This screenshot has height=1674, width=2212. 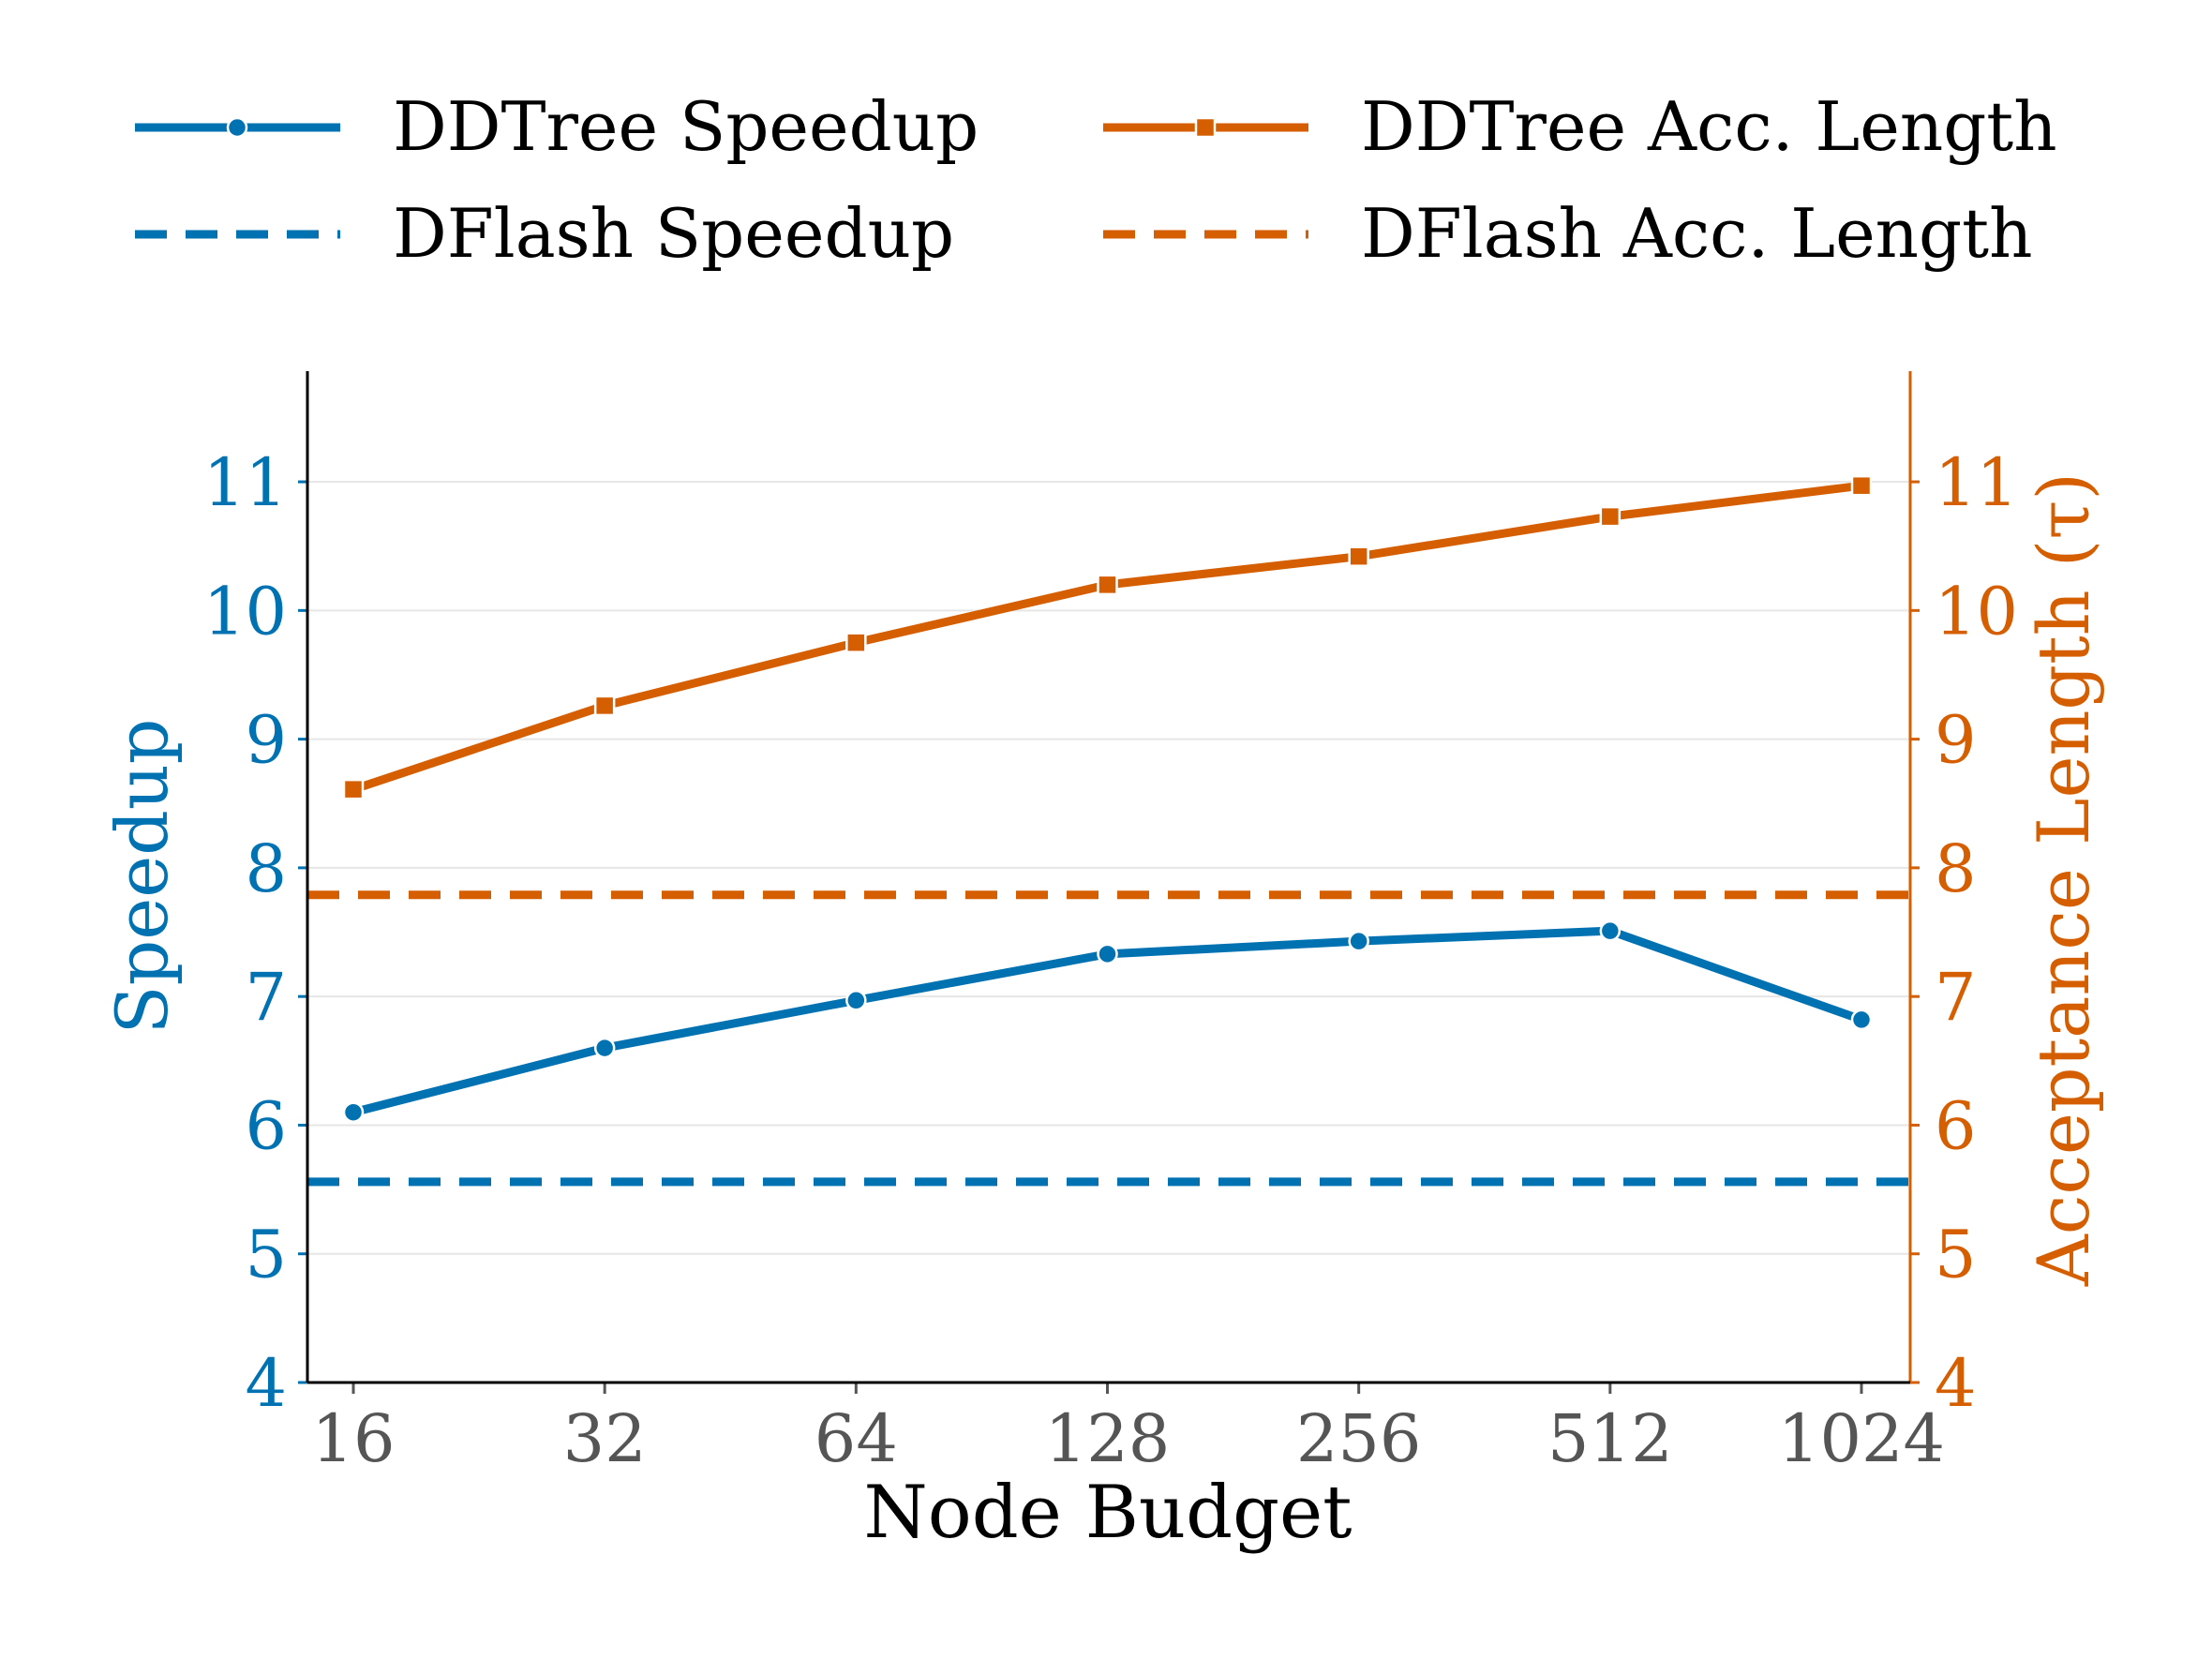 I want to click on y-tick-label-left: 4, so click(x=266, y=1383).